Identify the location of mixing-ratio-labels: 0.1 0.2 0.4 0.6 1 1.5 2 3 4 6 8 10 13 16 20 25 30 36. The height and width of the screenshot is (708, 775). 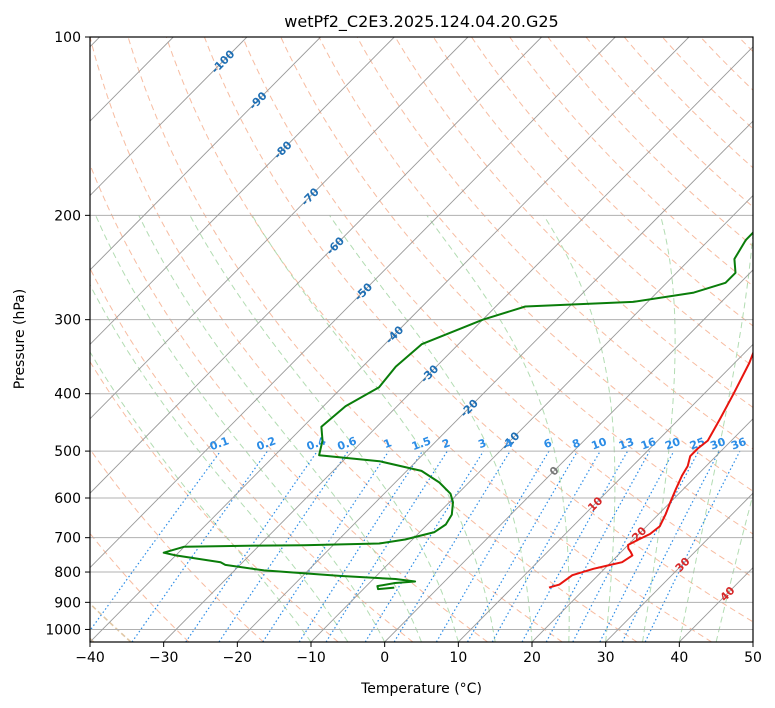
(478, 443).